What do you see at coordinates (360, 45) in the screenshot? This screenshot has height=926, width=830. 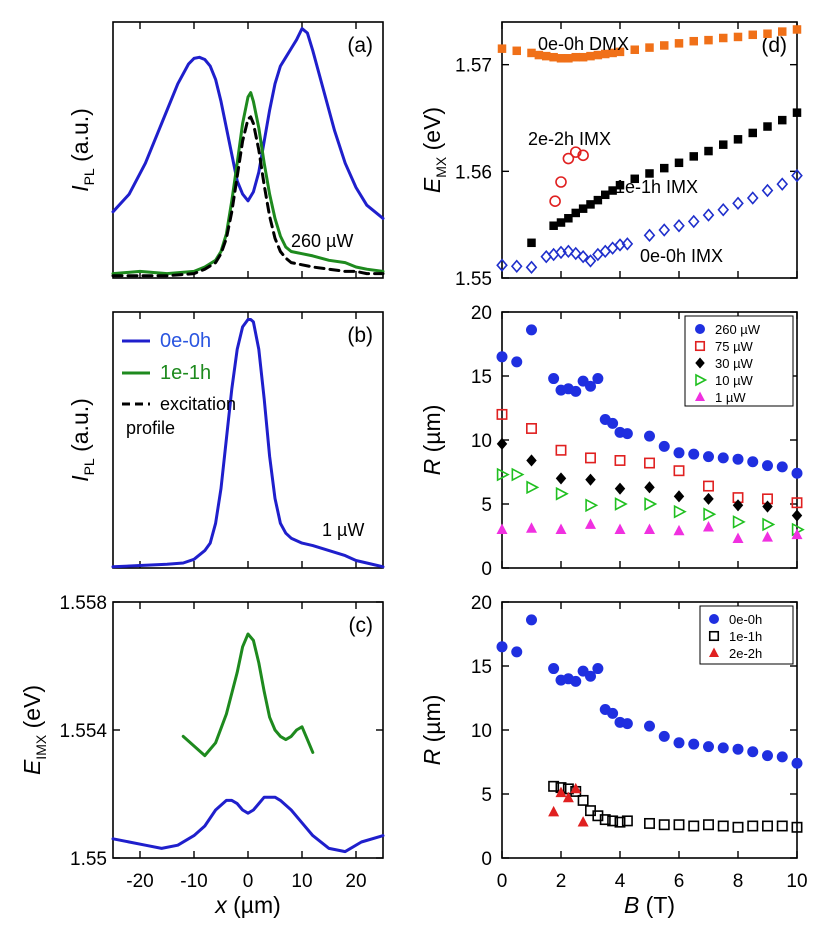 I see `panel-label: (a)` at bounding box center [360, 45].